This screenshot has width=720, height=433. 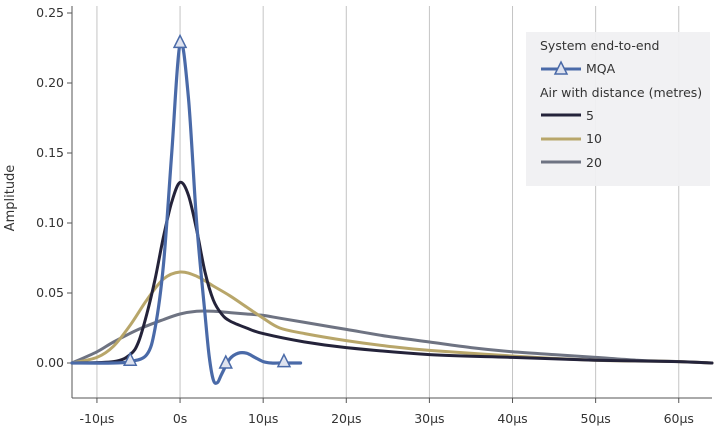 I want to click on y-tick-label: 0.00, so click(x=50, y=362).